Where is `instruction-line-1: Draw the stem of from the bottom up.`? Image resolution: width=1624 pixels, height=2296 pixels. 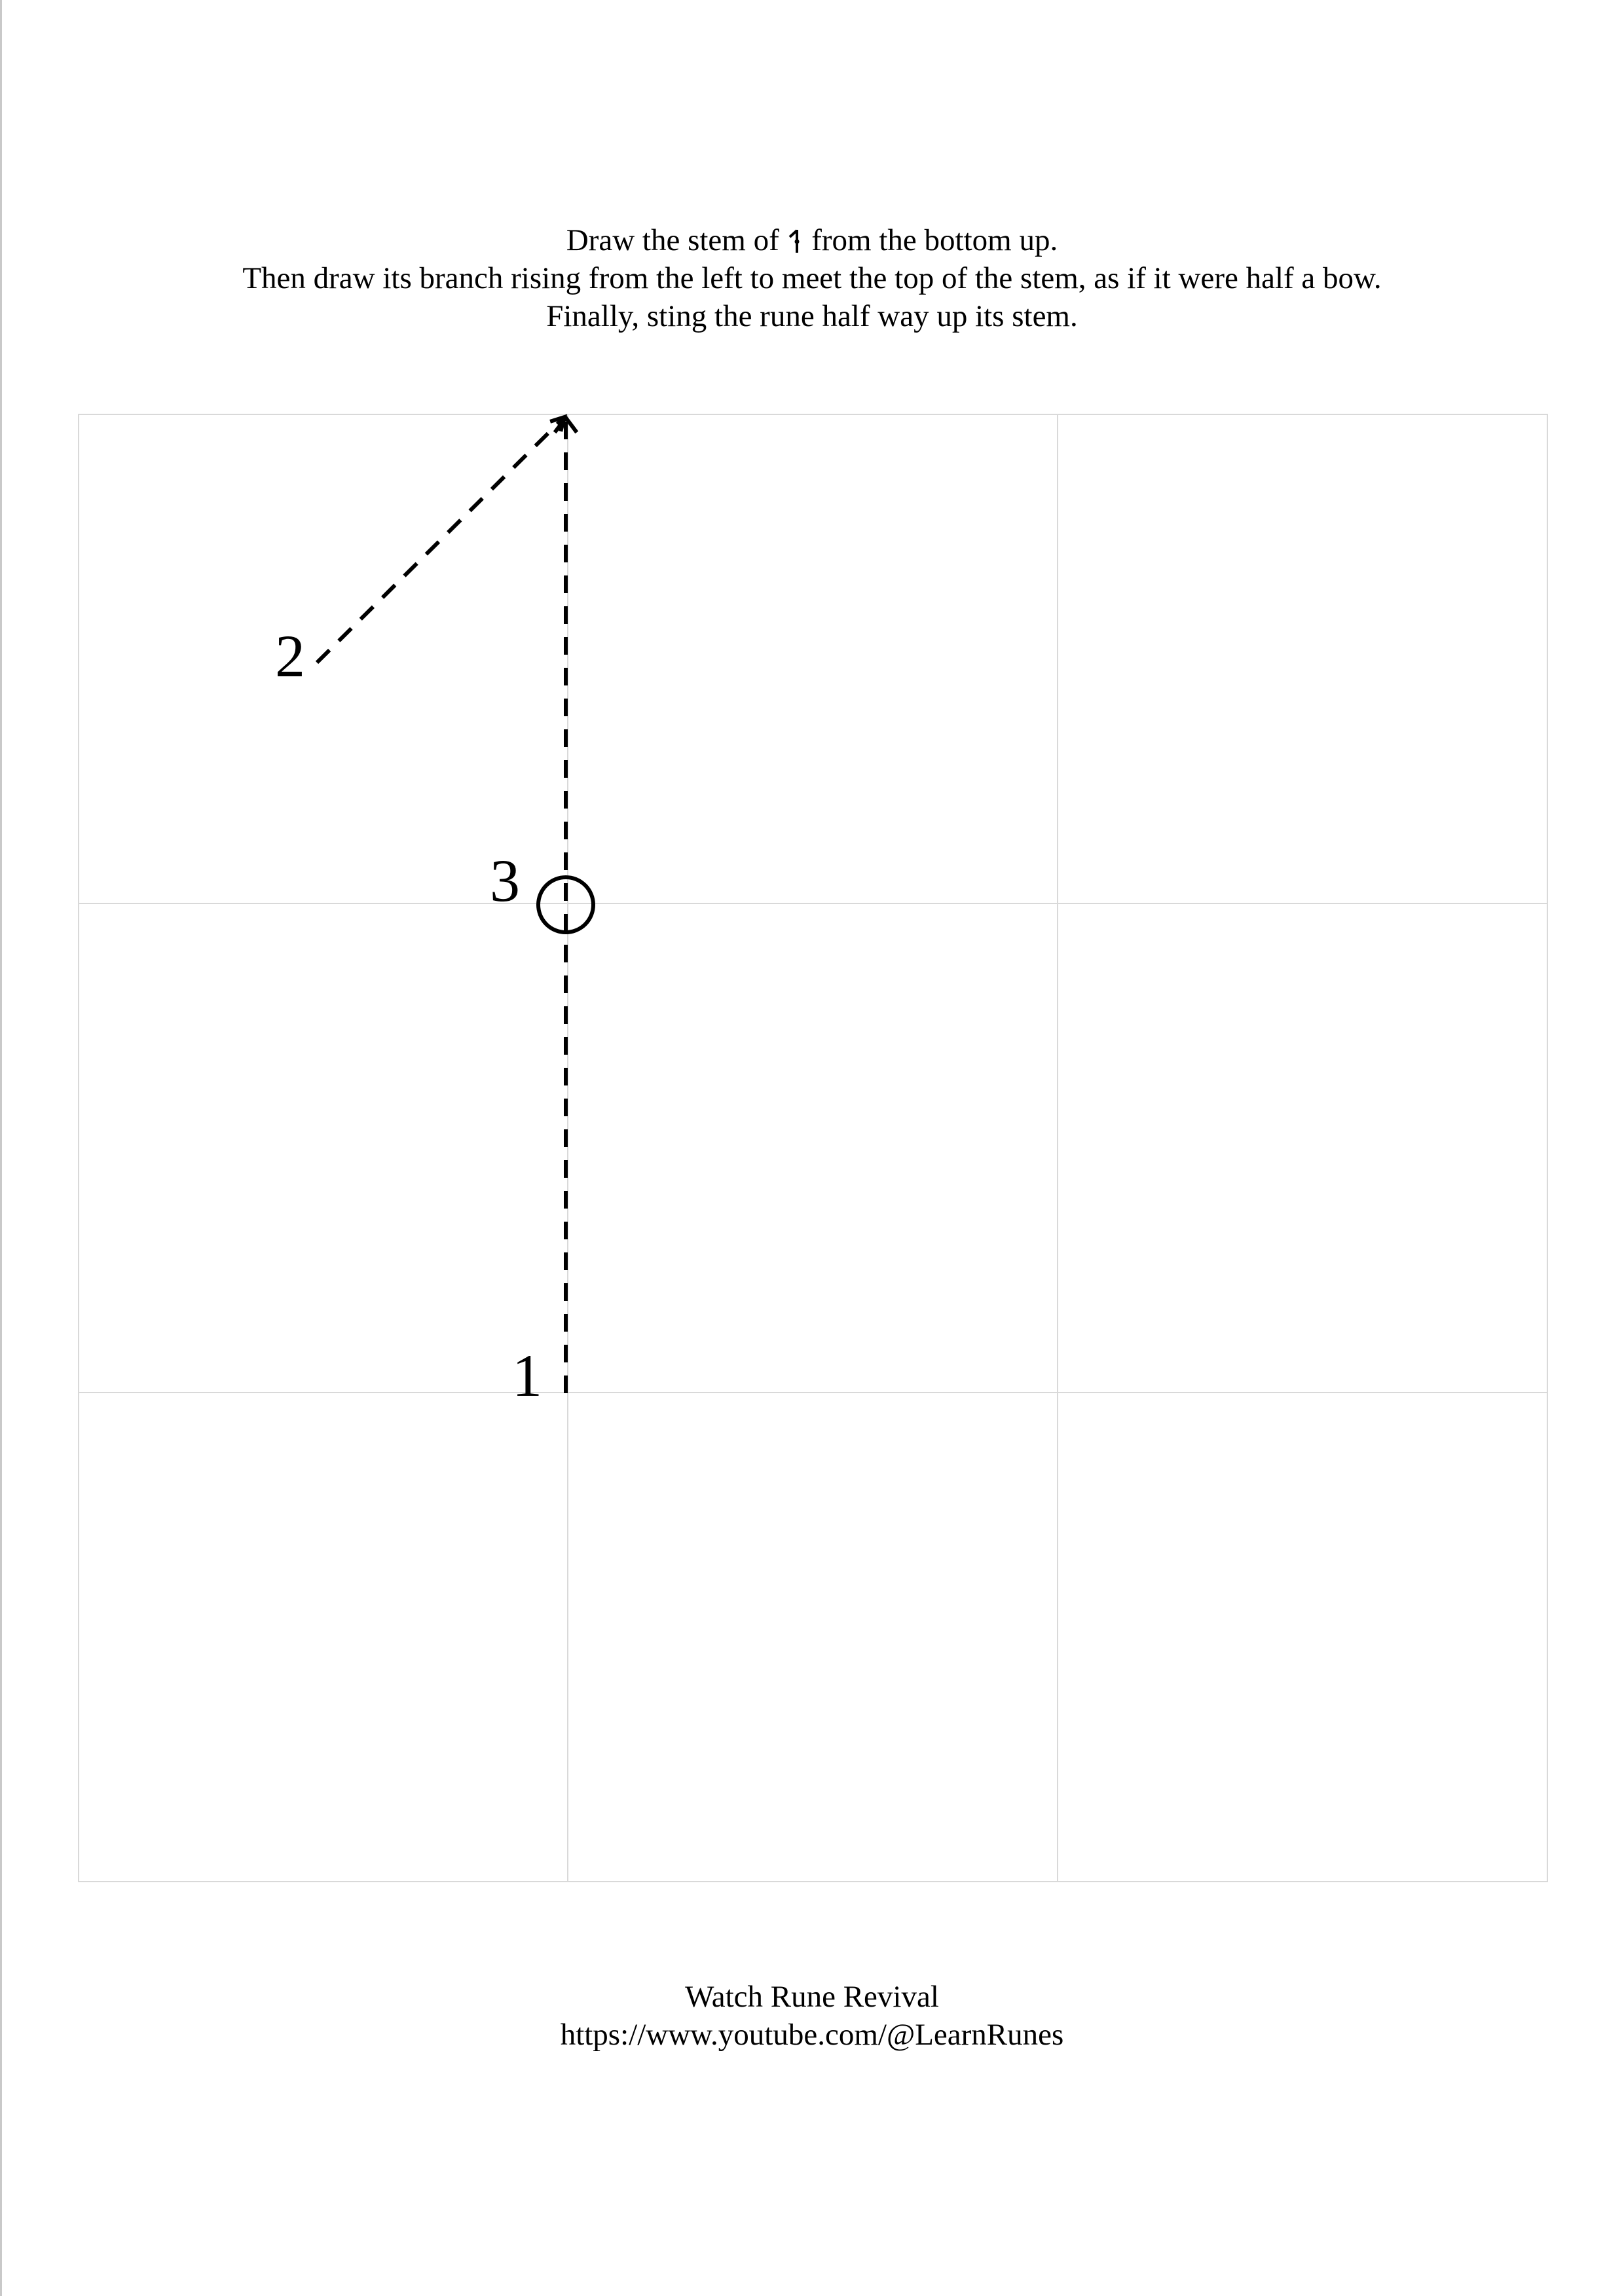 instruction-line-1: Draw the stem of from the bottom up. is located at coordinates (812, 240).